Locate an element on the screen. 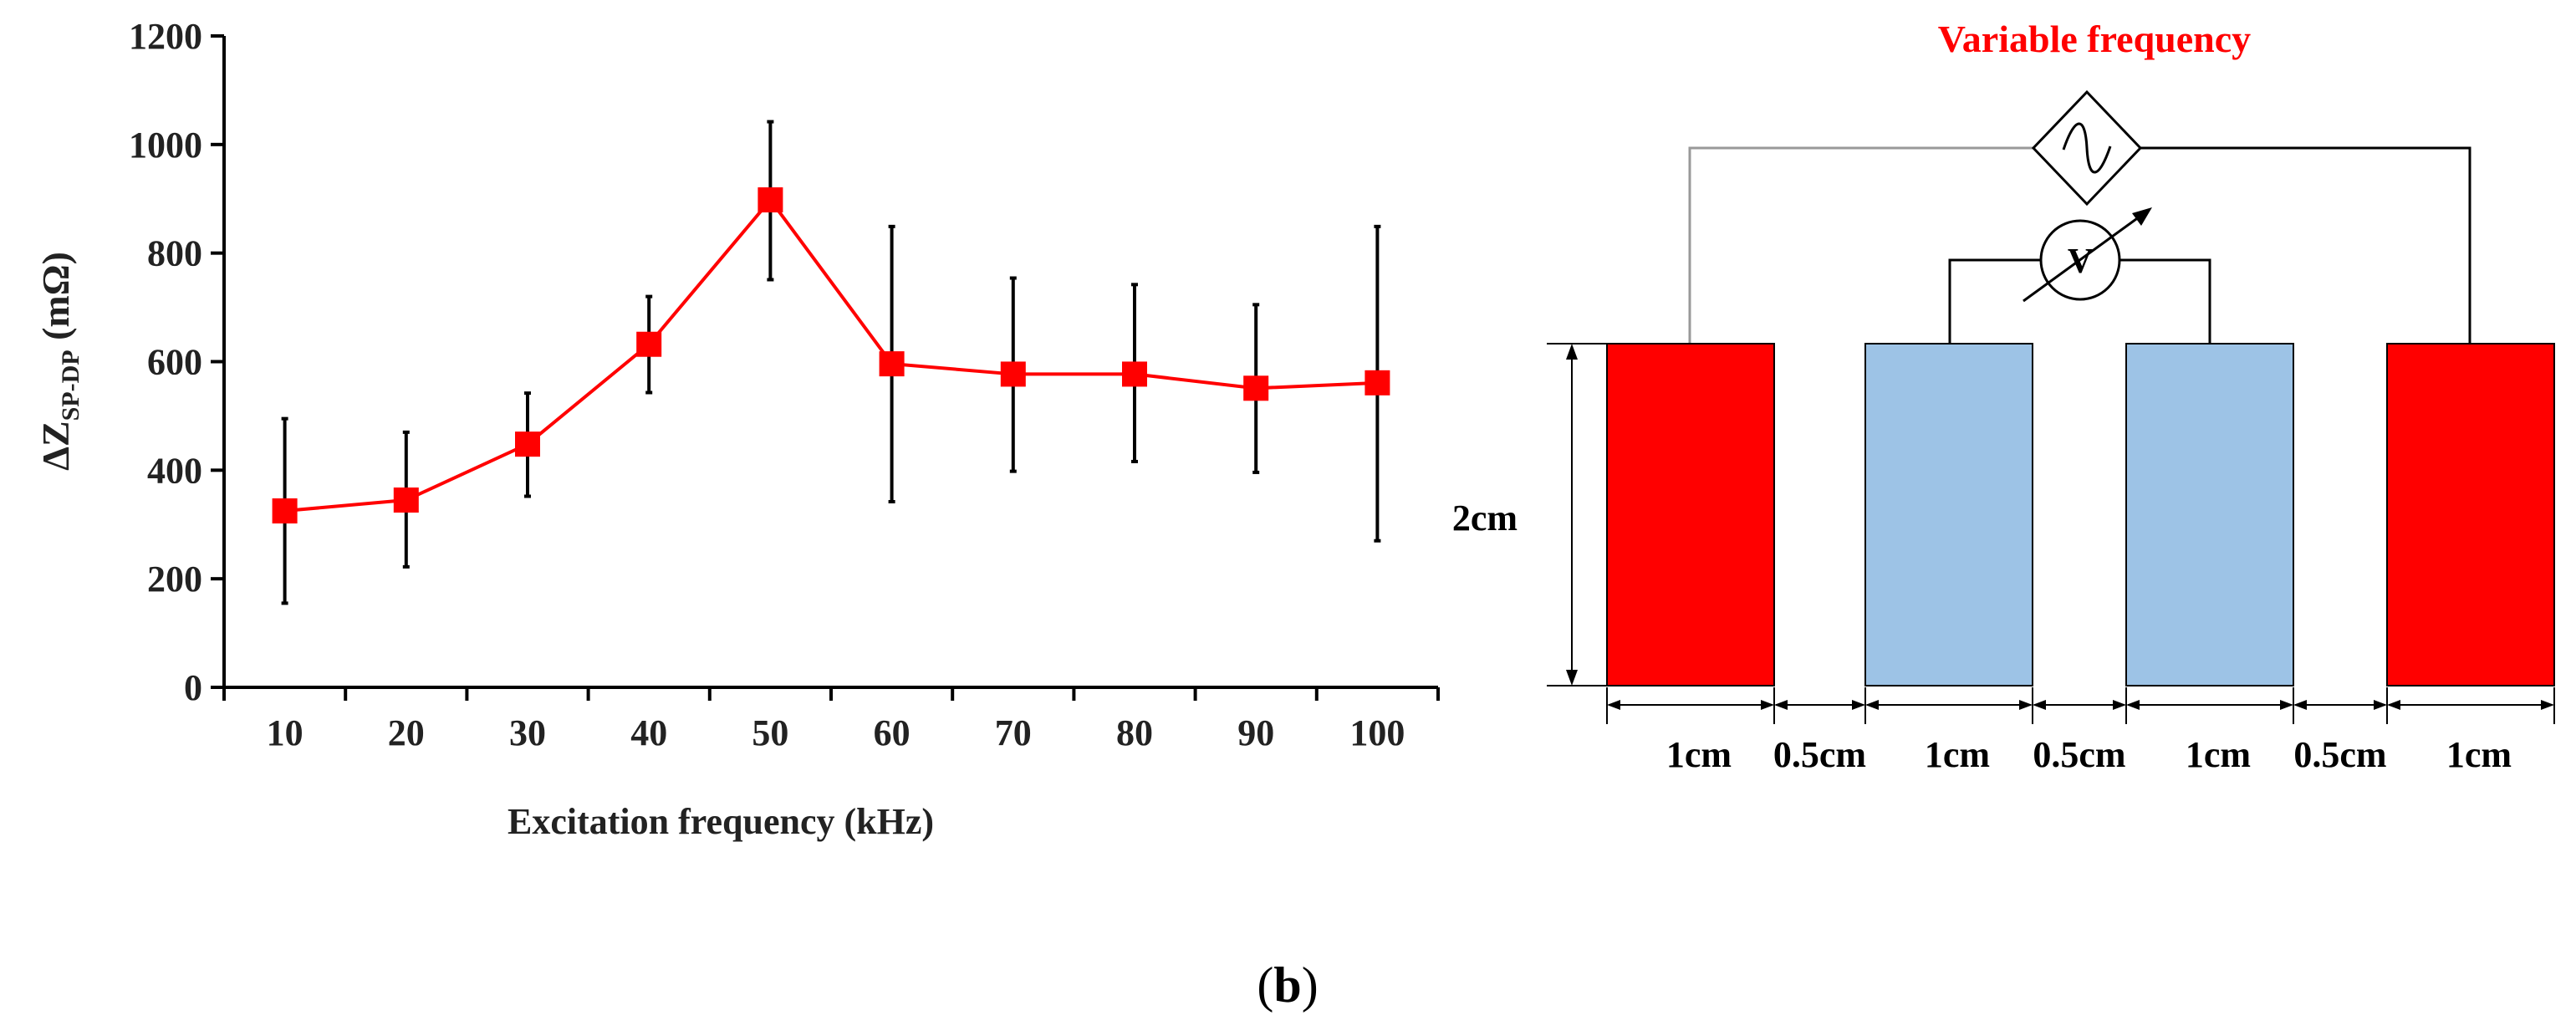 The width and height of the screenshot is (2576, 1031). potential-electrode-left is located at coordinates (1948, 514).